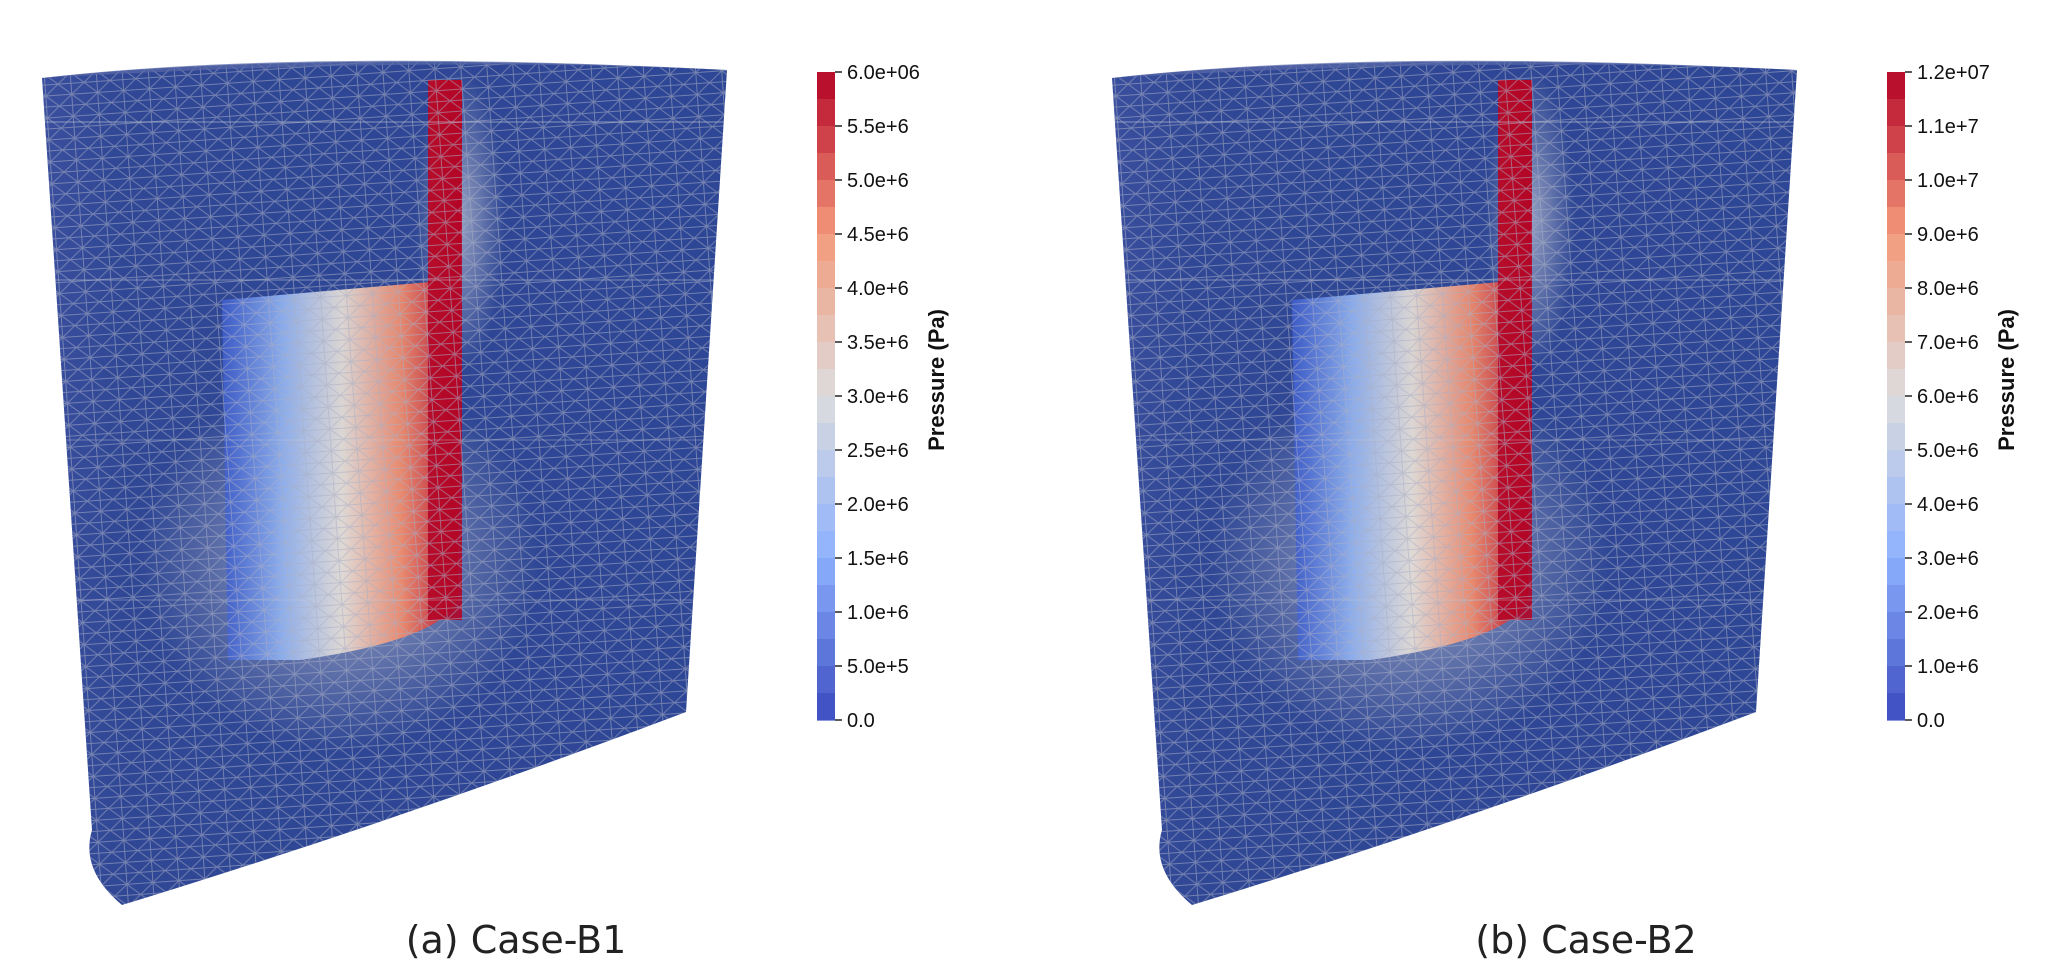 The image size is (2047, 980). What do you see at coordinates (1953, 73) in the screenshot?
I see `colorbar-tick-label: 1.2e+07` at bounding box center [1953, 73].